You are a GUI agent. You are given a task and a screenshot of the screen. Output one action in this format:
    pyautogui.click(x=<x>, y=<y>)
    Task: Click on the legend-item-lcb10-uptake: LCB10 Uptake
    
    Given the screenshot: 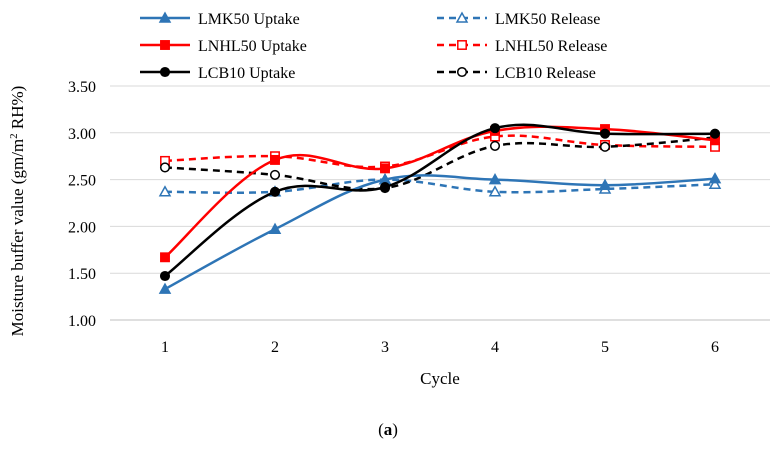 What is the action you would take?
    pyautogui.click(x=217, y=73)
    